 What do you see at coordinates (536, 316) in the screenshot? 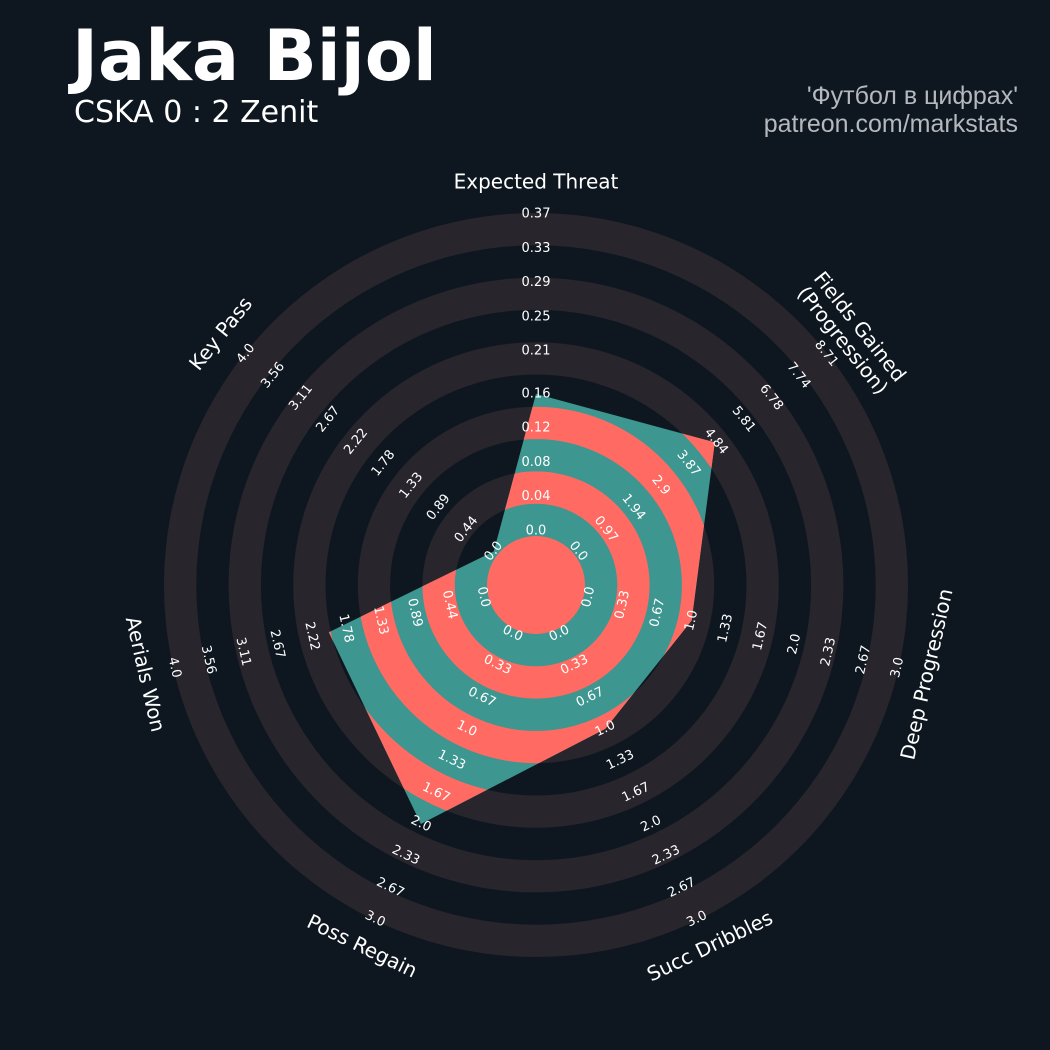
I see `tick-label: 0.25` at bounding box center [536, 316].